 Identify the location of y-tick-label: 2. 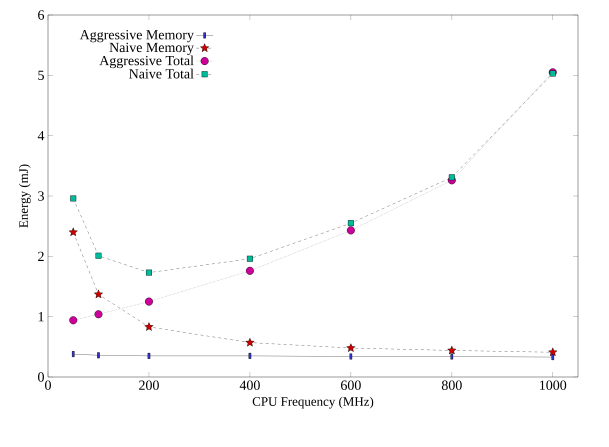
(41, 256).